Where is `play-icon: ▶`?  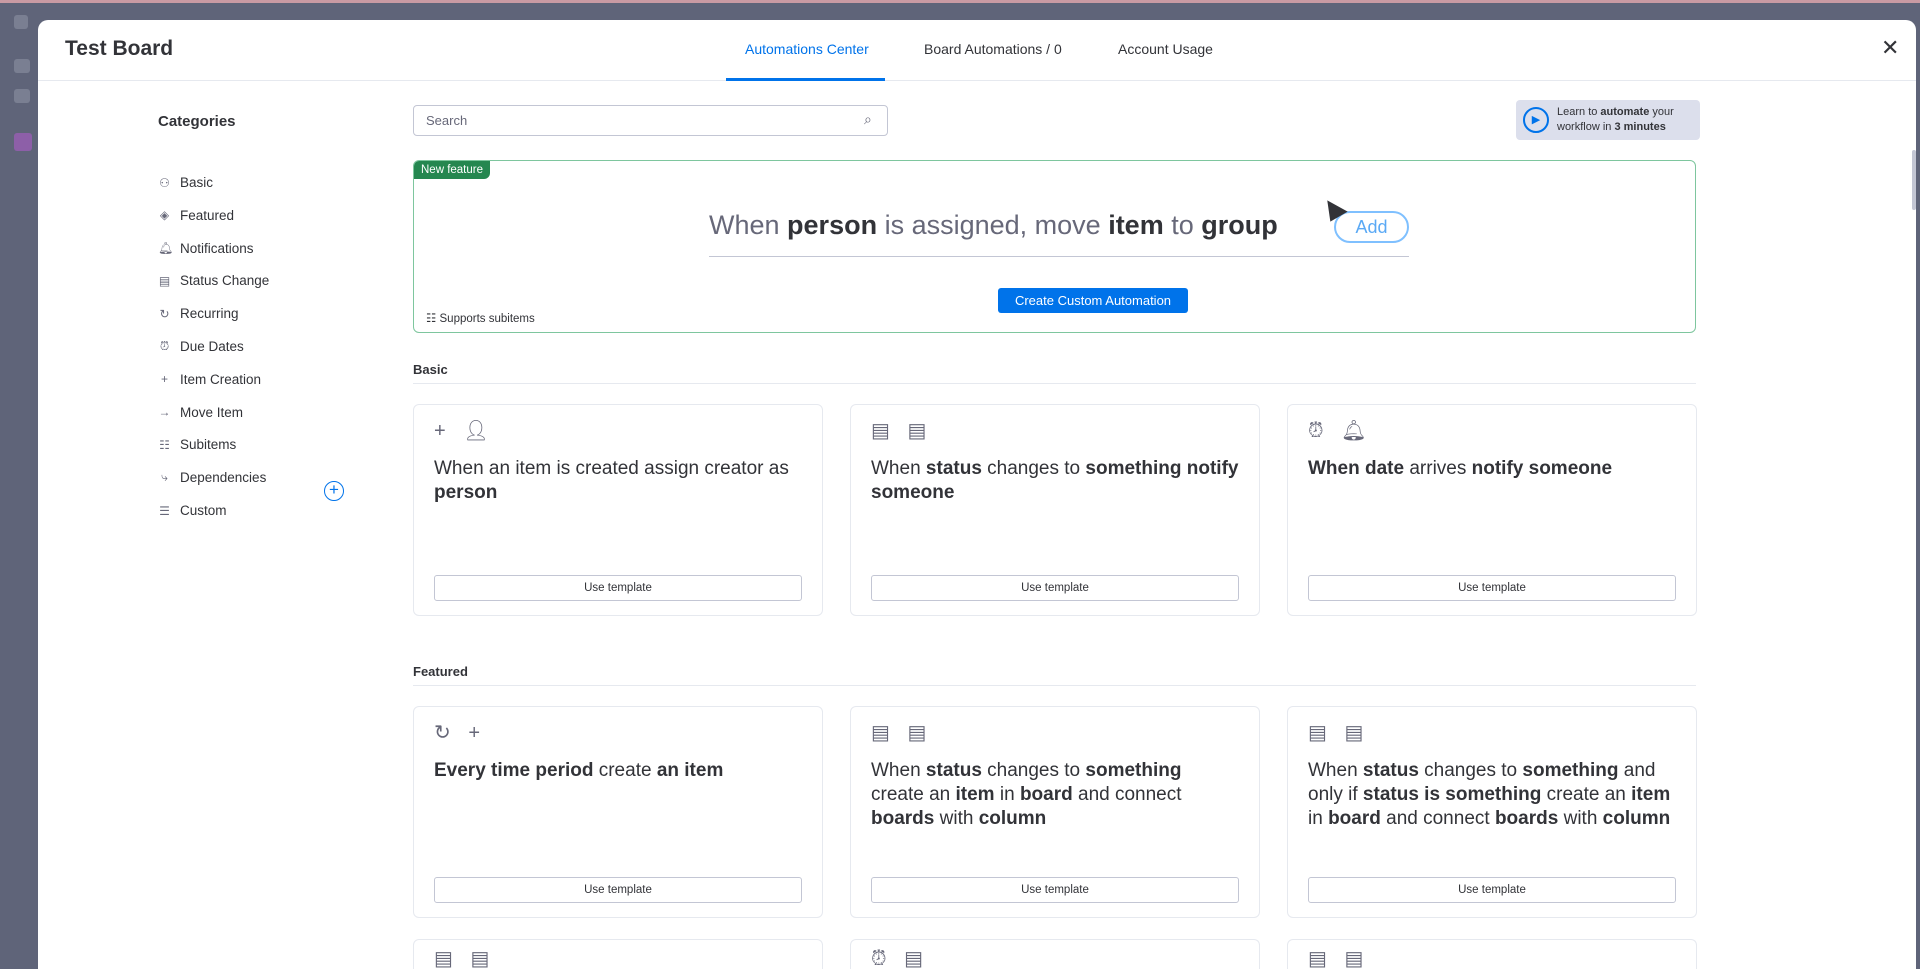
play-icon: ▶ is located at coordinates (1536, 120).